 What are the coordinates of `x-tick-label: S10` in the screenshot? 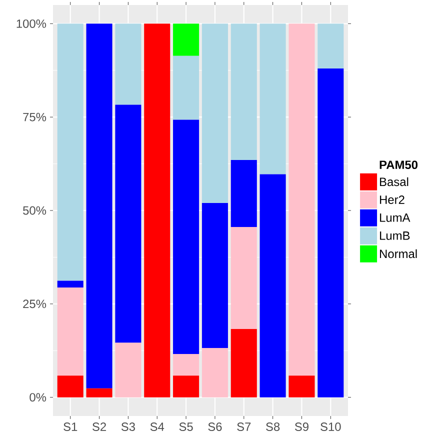 It's located at (330, 426).